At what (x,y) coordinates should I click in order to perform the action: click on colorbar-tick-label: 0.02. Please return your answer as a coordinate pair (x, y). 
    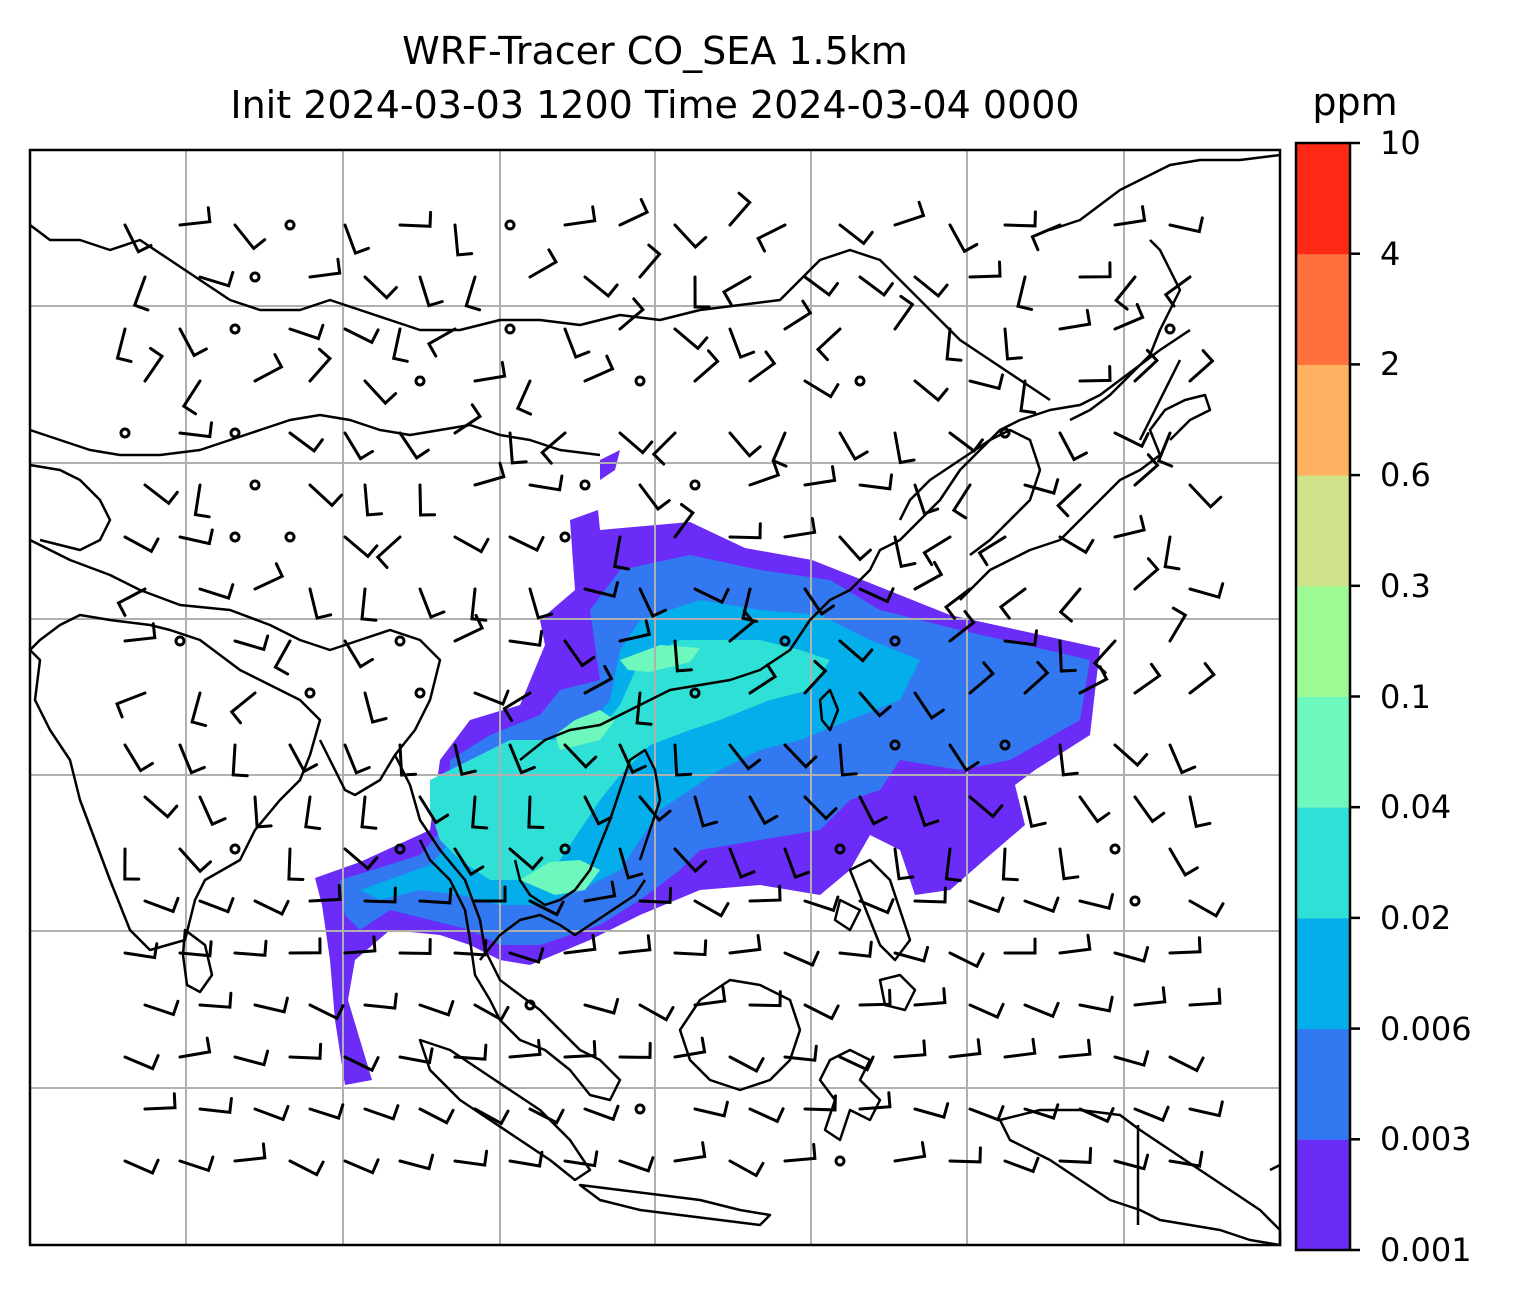
    Looking at the image, I should click on (1416, 917).